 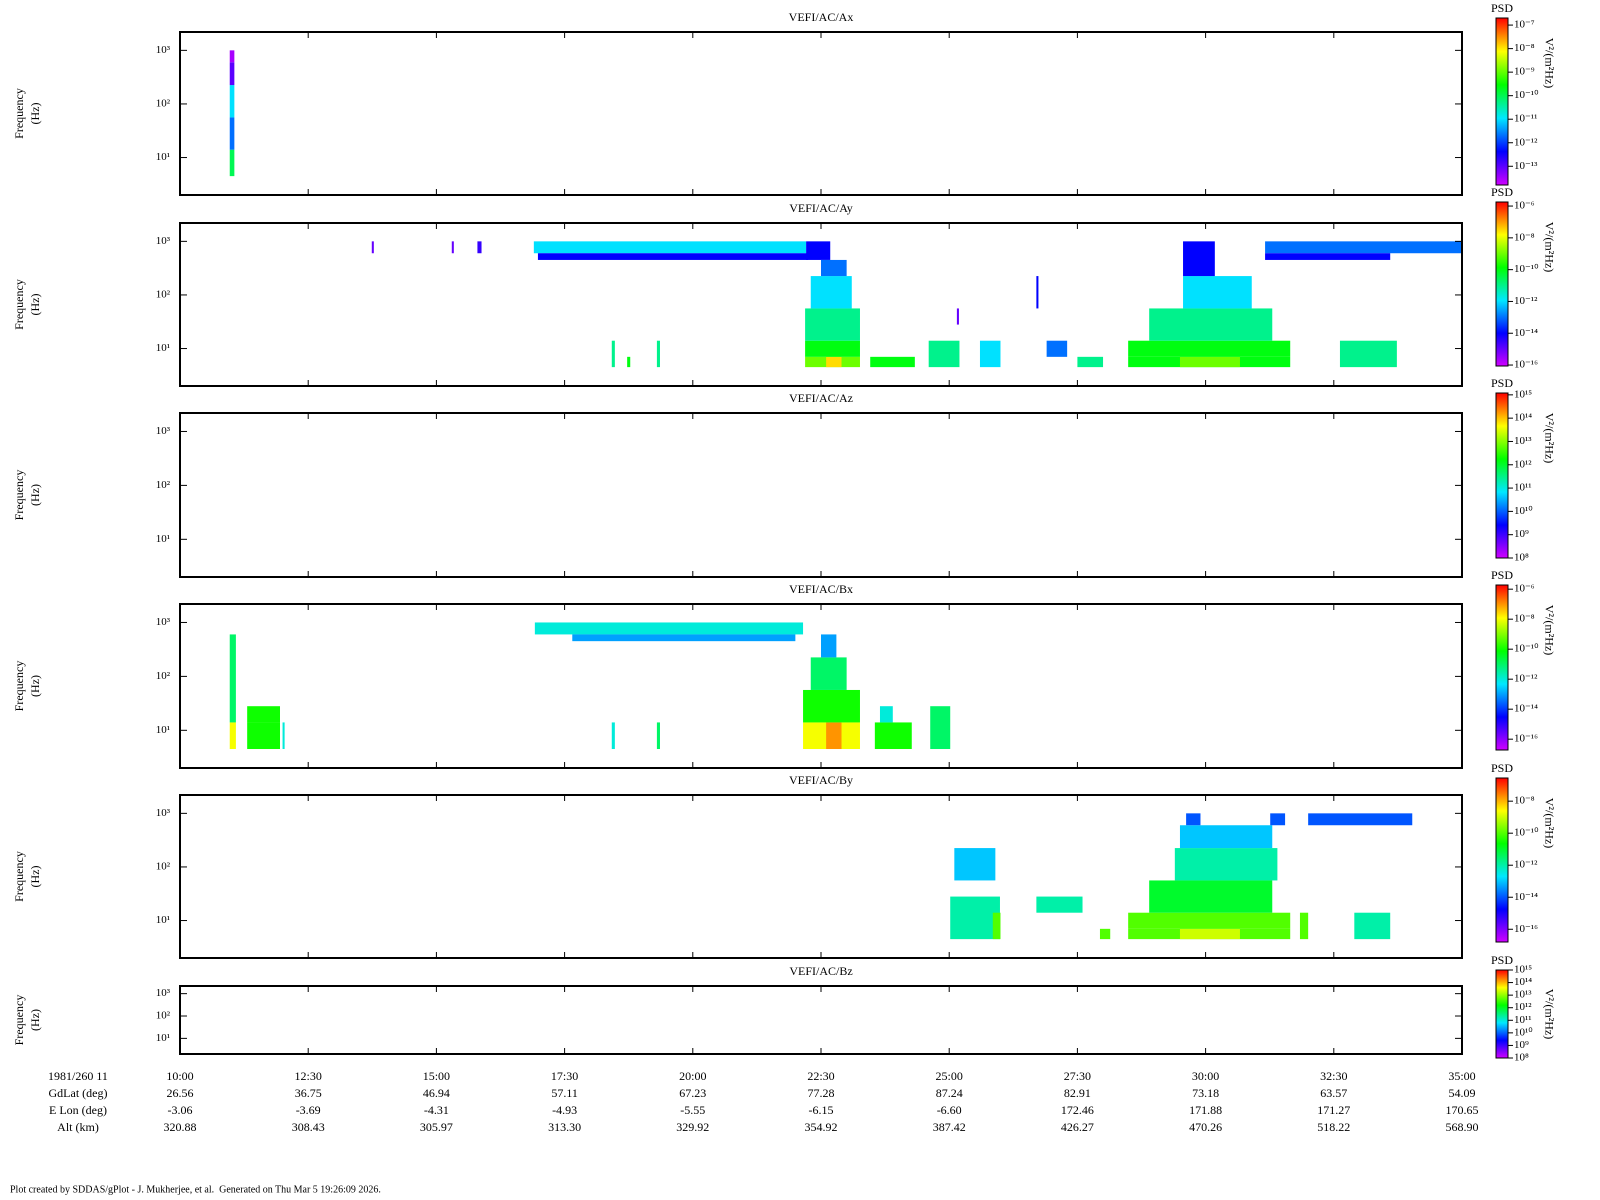 I want to click on ephemeris-row-label: GdLat (deg), so click(x=78, y=1093).